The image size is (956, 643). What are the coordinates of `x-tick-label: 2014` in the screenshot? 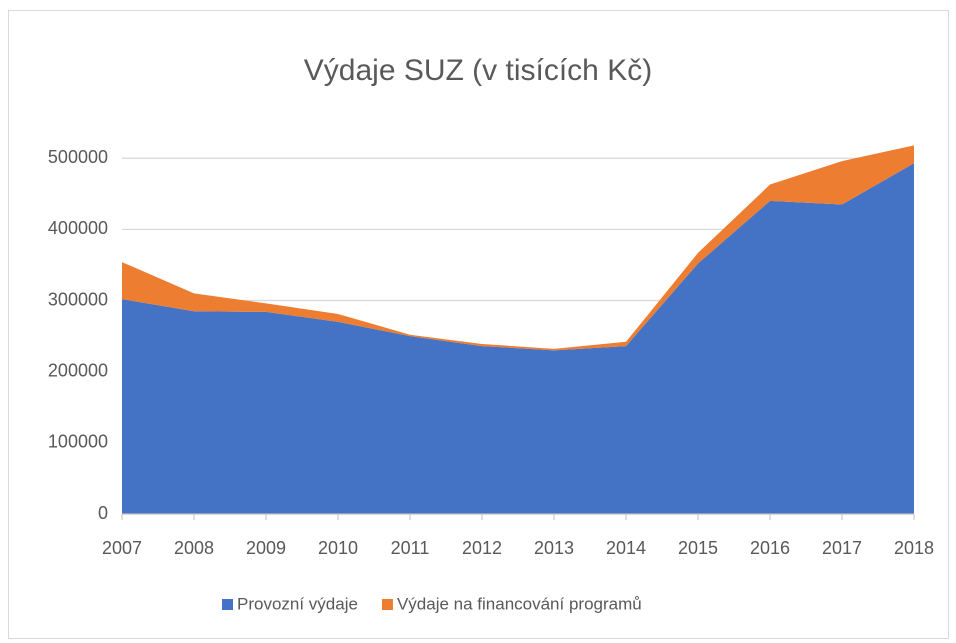 It's located at (626, 548).